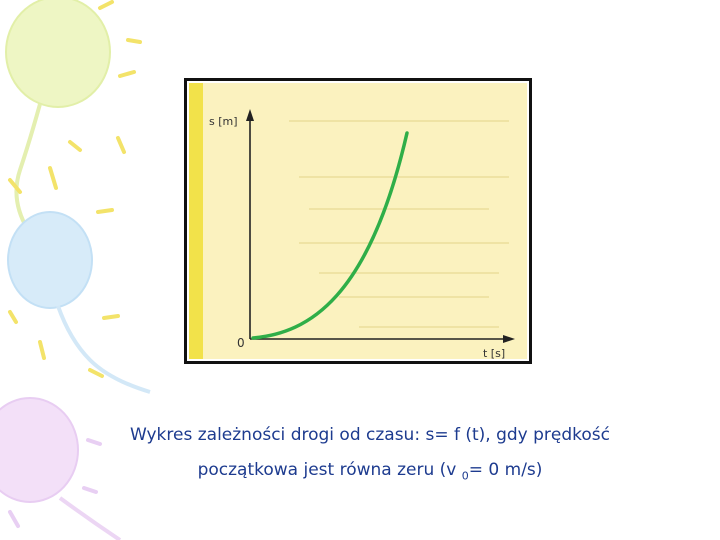 The image size is (720, 540). I want to click on confetti-icon, so click(75, 189).